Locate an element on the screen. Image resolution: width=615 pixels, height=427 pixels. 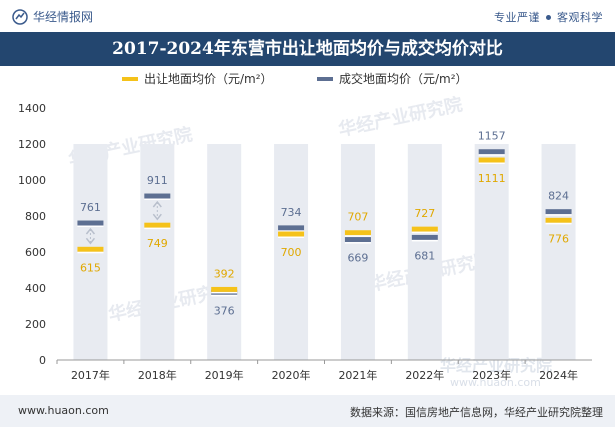
x-axis: 2017年 2018年 2019年 2020年 2021年 2022年 2023年 2024年 is located at coordinates (324, 370).